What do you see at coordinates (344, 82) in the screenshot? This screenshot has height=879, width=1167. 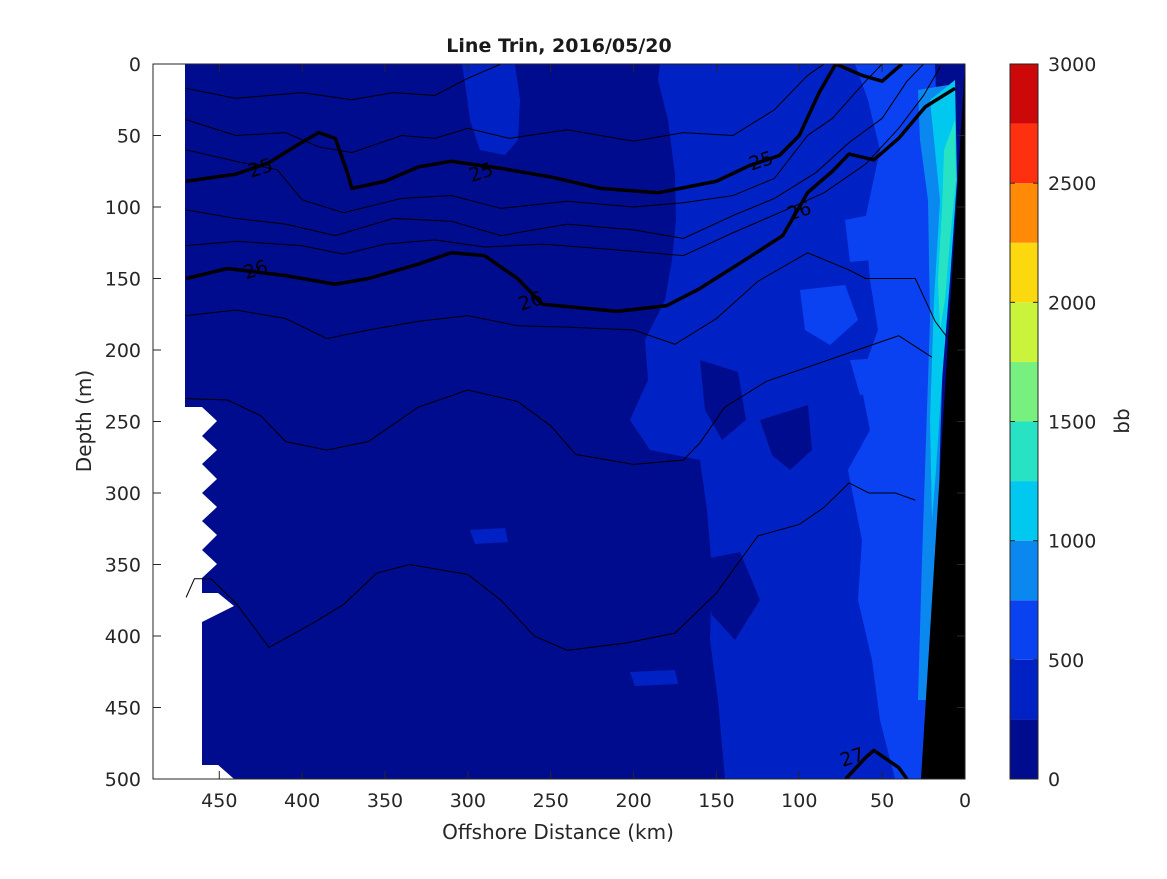 I see `isopycnal-thin-c1` at bounding box center [344, 82].